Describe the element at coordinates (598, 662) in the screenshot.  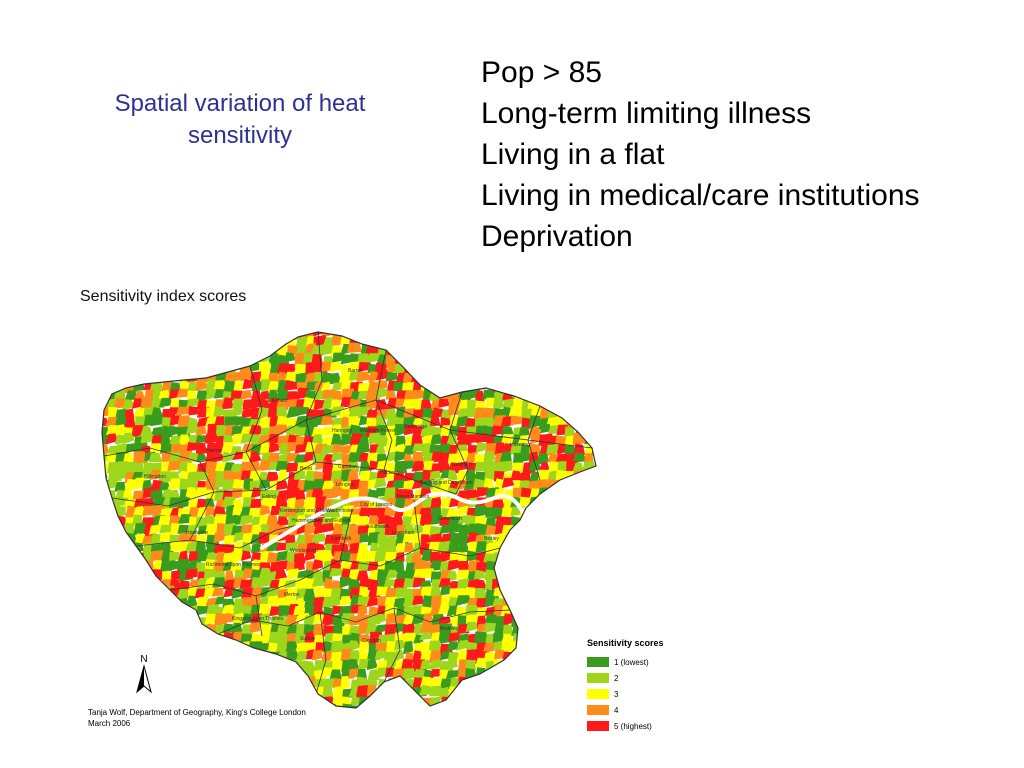
I see `legend-swatch` at that location.